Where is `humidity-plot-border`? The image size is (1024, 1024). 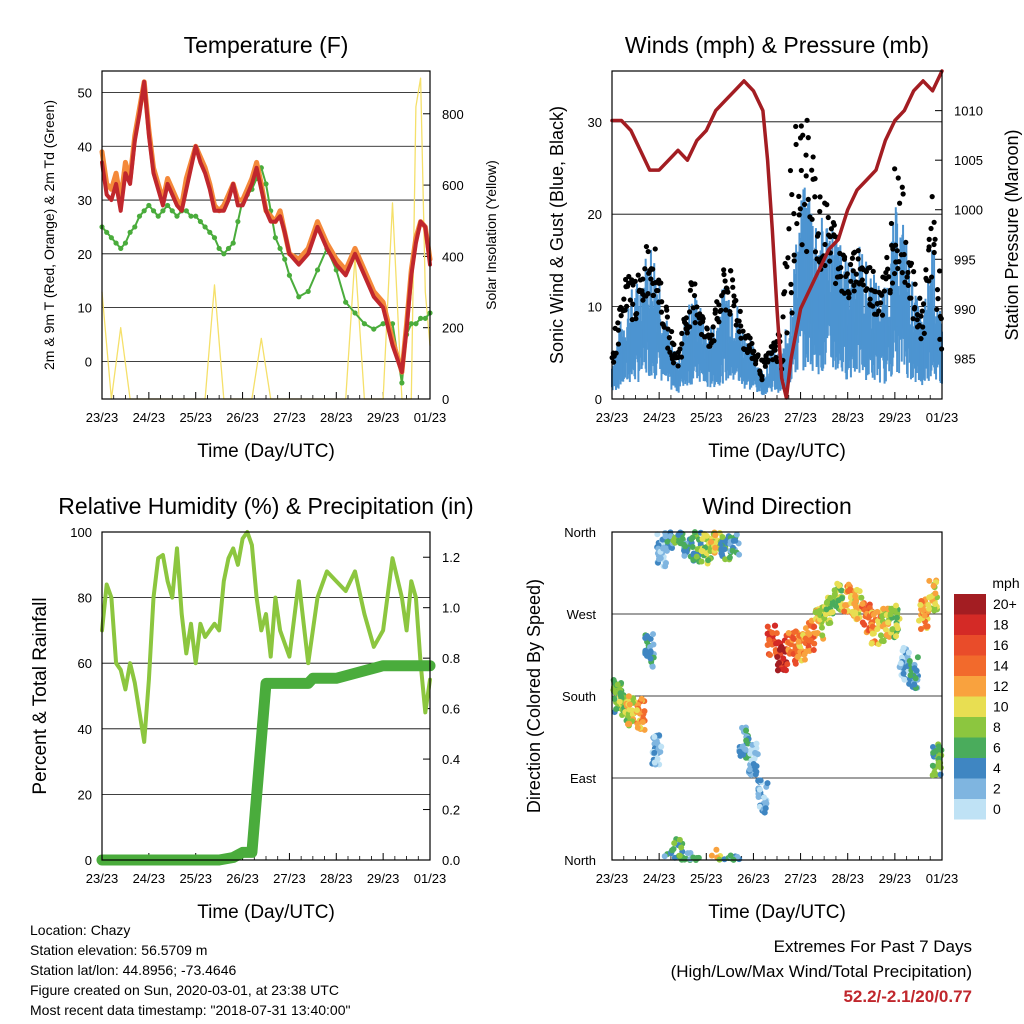
humidity-plot-border is located at coordinates (266, 696).